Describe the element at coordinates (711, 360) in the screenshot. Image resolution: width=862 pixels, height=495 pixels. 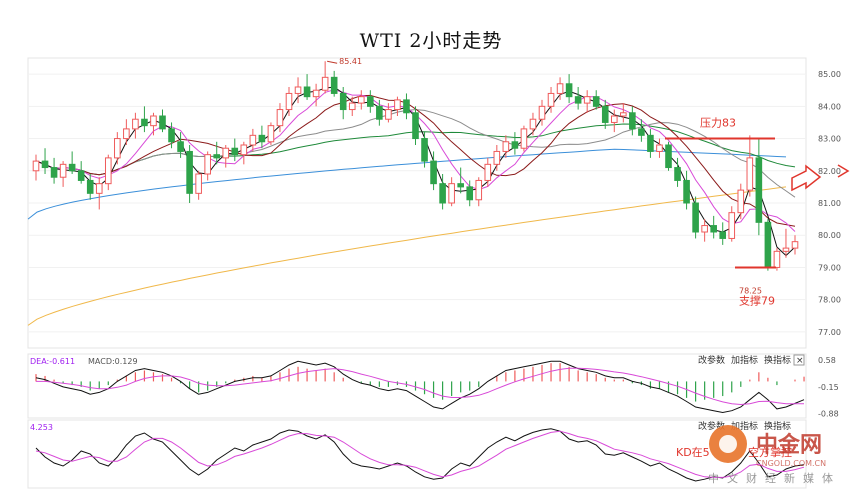
I see `macd-edit-params-button: 改参数` at that location.